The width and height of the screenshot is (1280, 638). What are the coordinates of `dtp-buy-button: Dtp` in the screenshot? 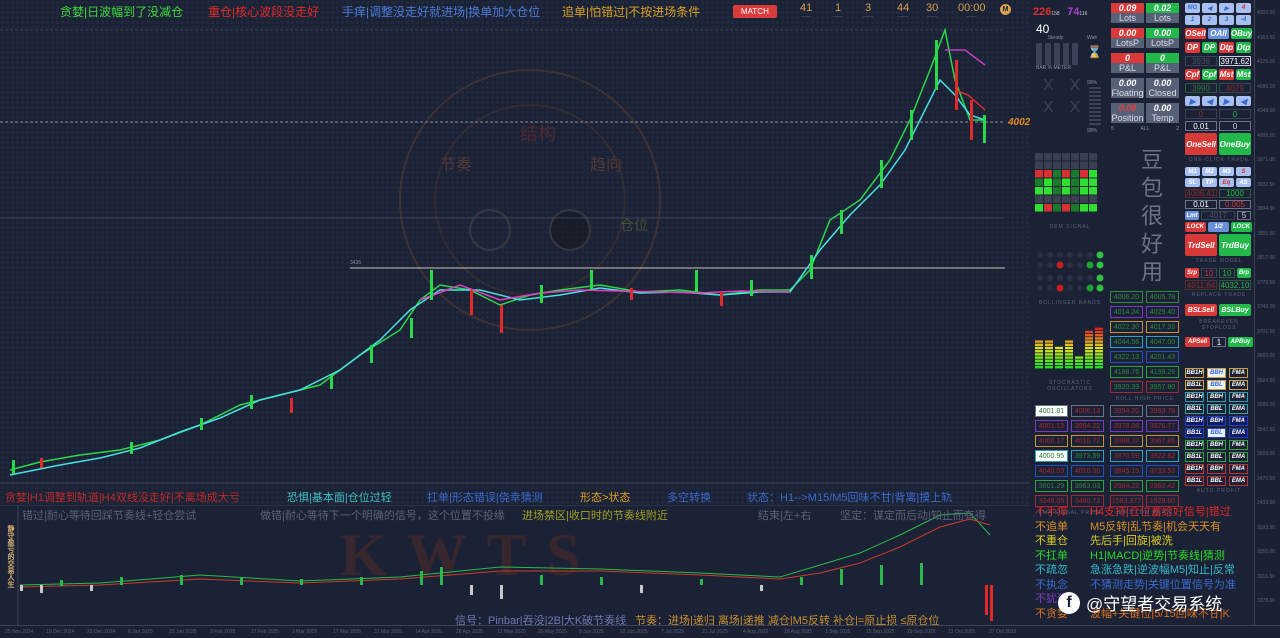 It's located at (1243, 47).